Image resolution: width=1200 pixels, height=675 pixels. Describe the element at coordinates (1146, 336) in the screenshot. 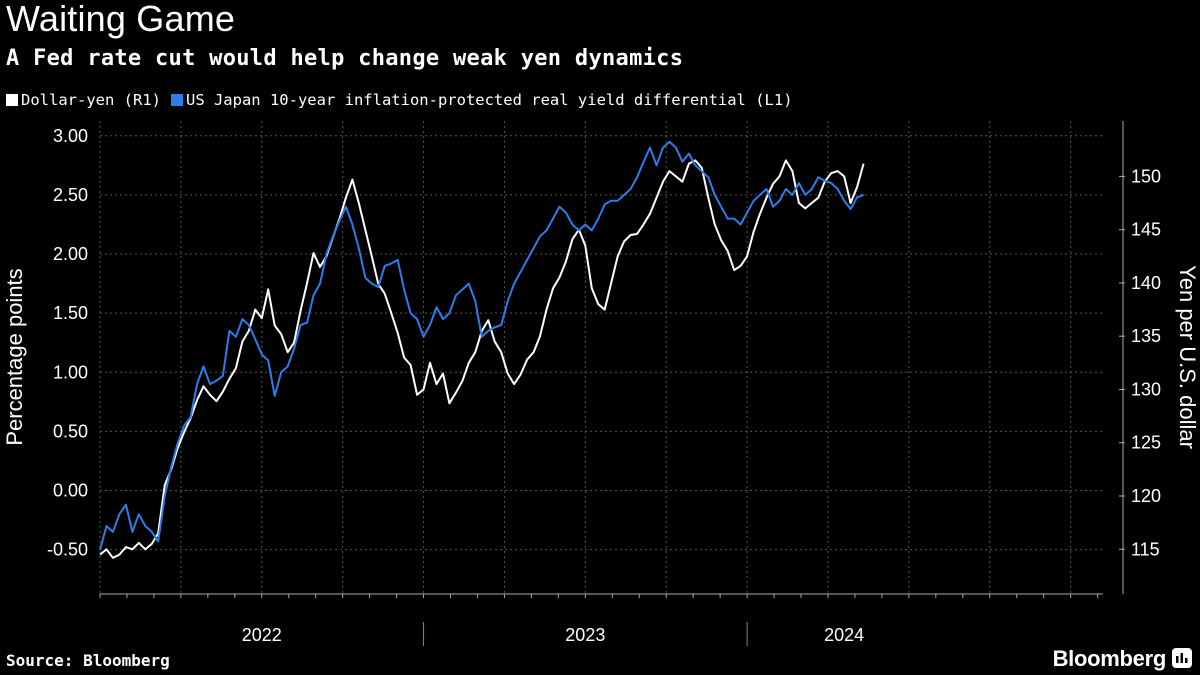

I see `y-right-tick-label: 135` at that location.